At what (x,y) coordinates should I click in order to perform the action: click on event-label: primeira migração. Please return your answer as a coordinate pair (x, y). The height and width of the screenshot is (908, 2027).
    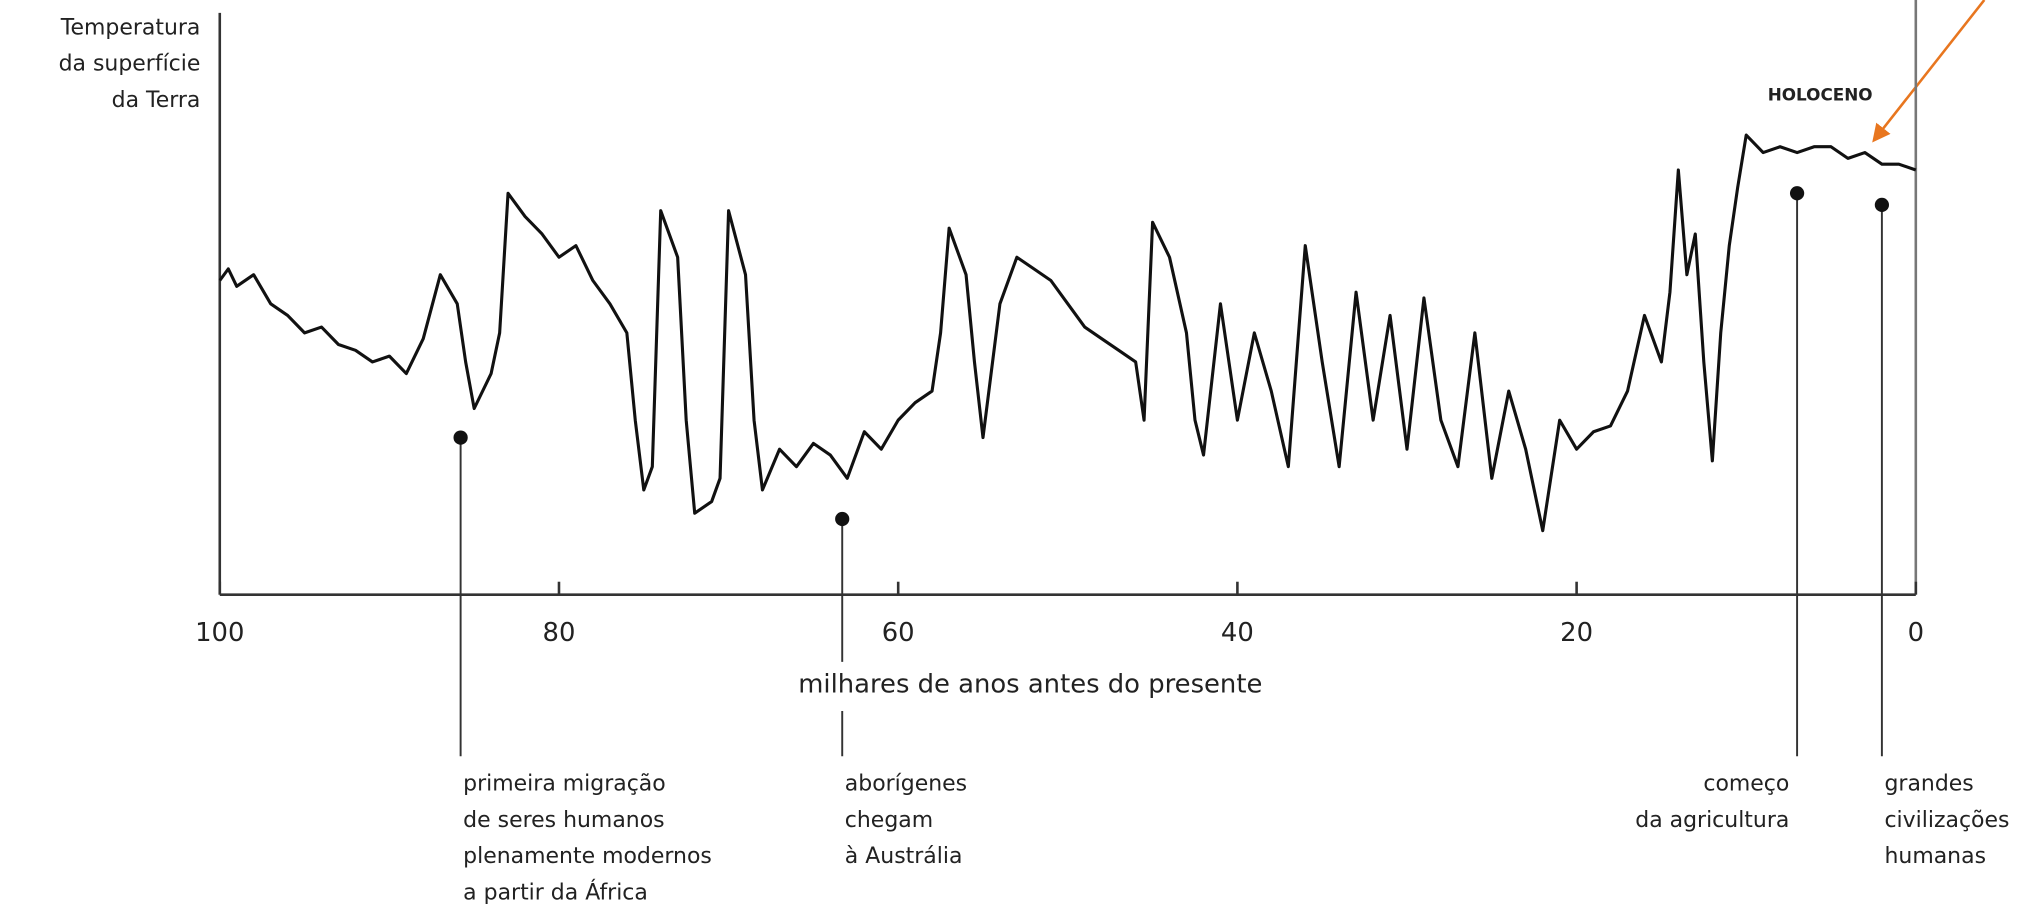
    Looking at the image, I should click on (564, 784).